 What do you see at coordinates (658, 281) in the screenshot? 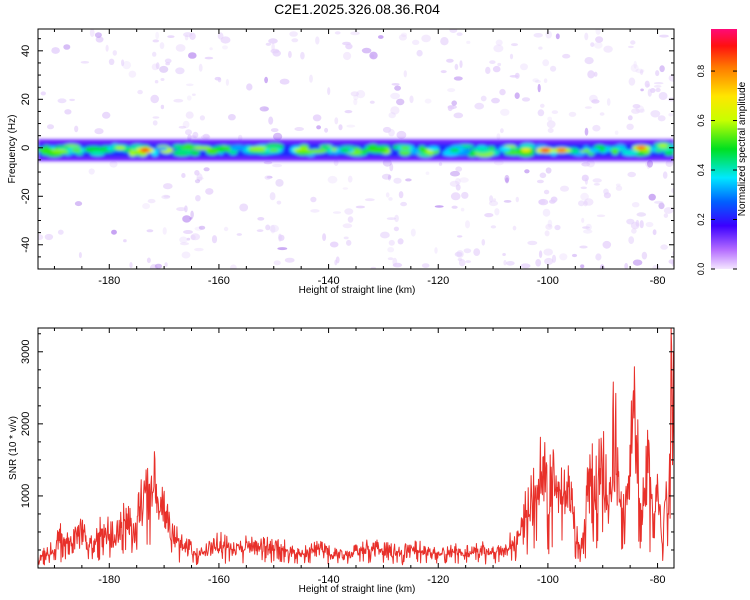
I see `x-tick-label: -80` at bounding box center [658, 281].